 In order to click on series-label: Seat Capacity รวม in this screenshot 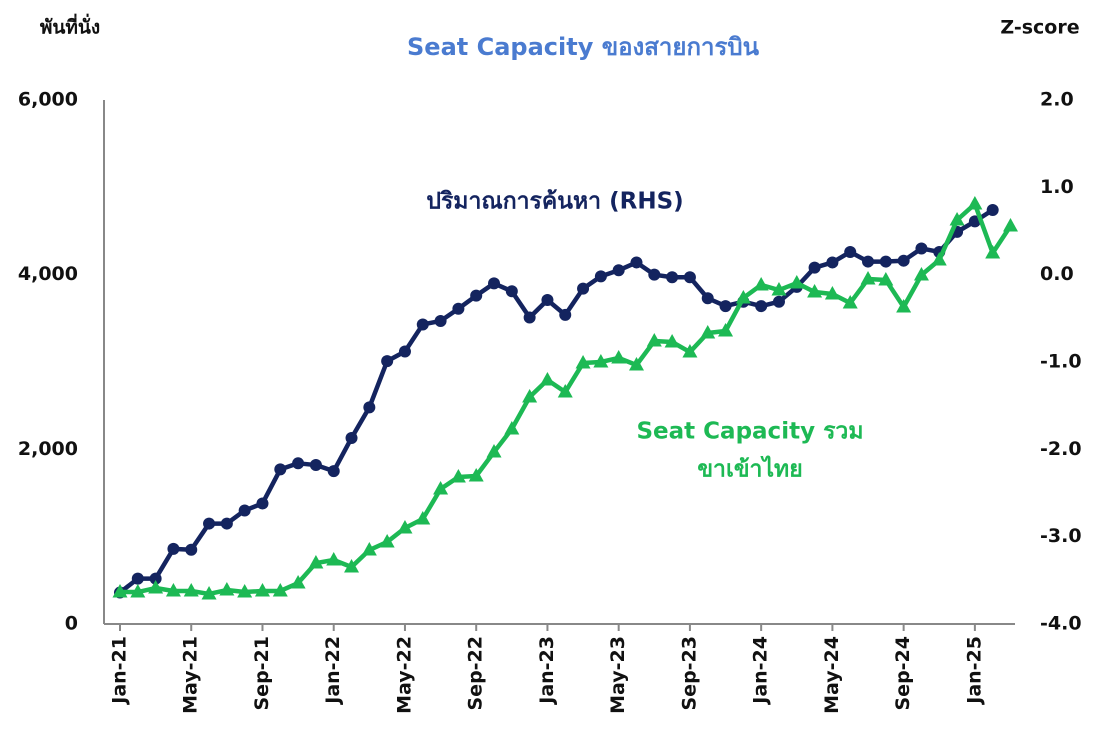, I will do `click(749, 432)`.